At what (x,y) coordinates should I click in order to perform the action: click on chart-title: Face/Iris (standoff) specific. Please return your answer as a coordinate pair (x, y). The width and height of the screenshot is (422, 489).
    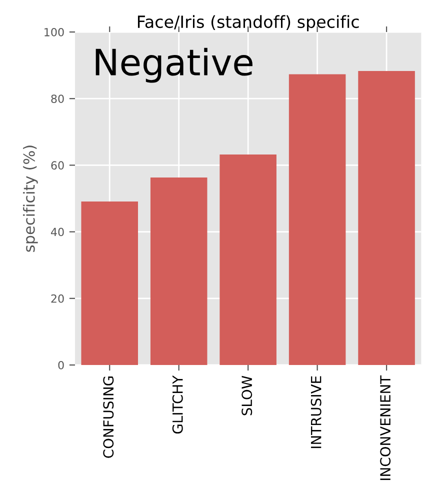
    Looking at the image, I should click on (248, 23).